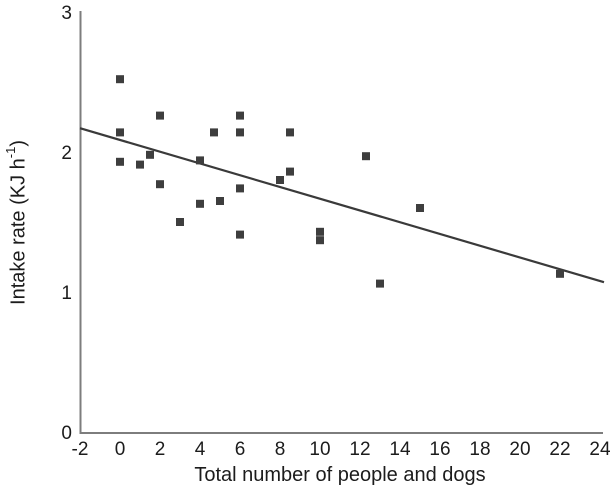 This screenshot has width=610, height=494. Describe the element at coordinates (80, 449) in the screenshot. I see `x-tick-label: -2` at that location.